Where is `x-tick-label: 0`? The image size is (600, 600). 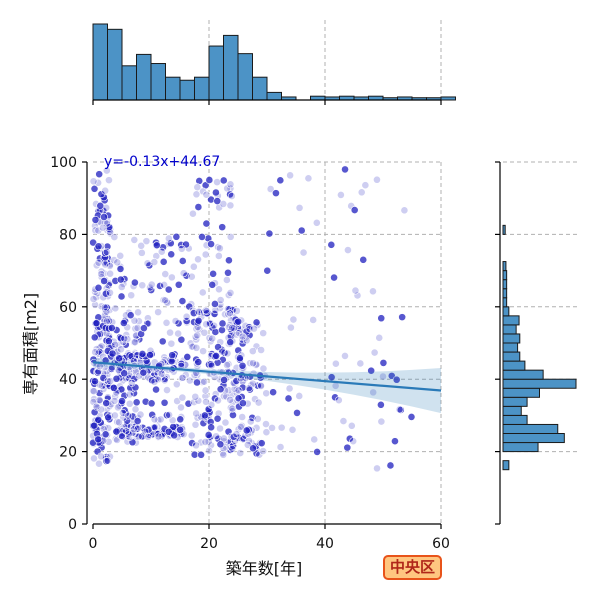
x-tick-label: 0 is located at coordinates (93, 544).